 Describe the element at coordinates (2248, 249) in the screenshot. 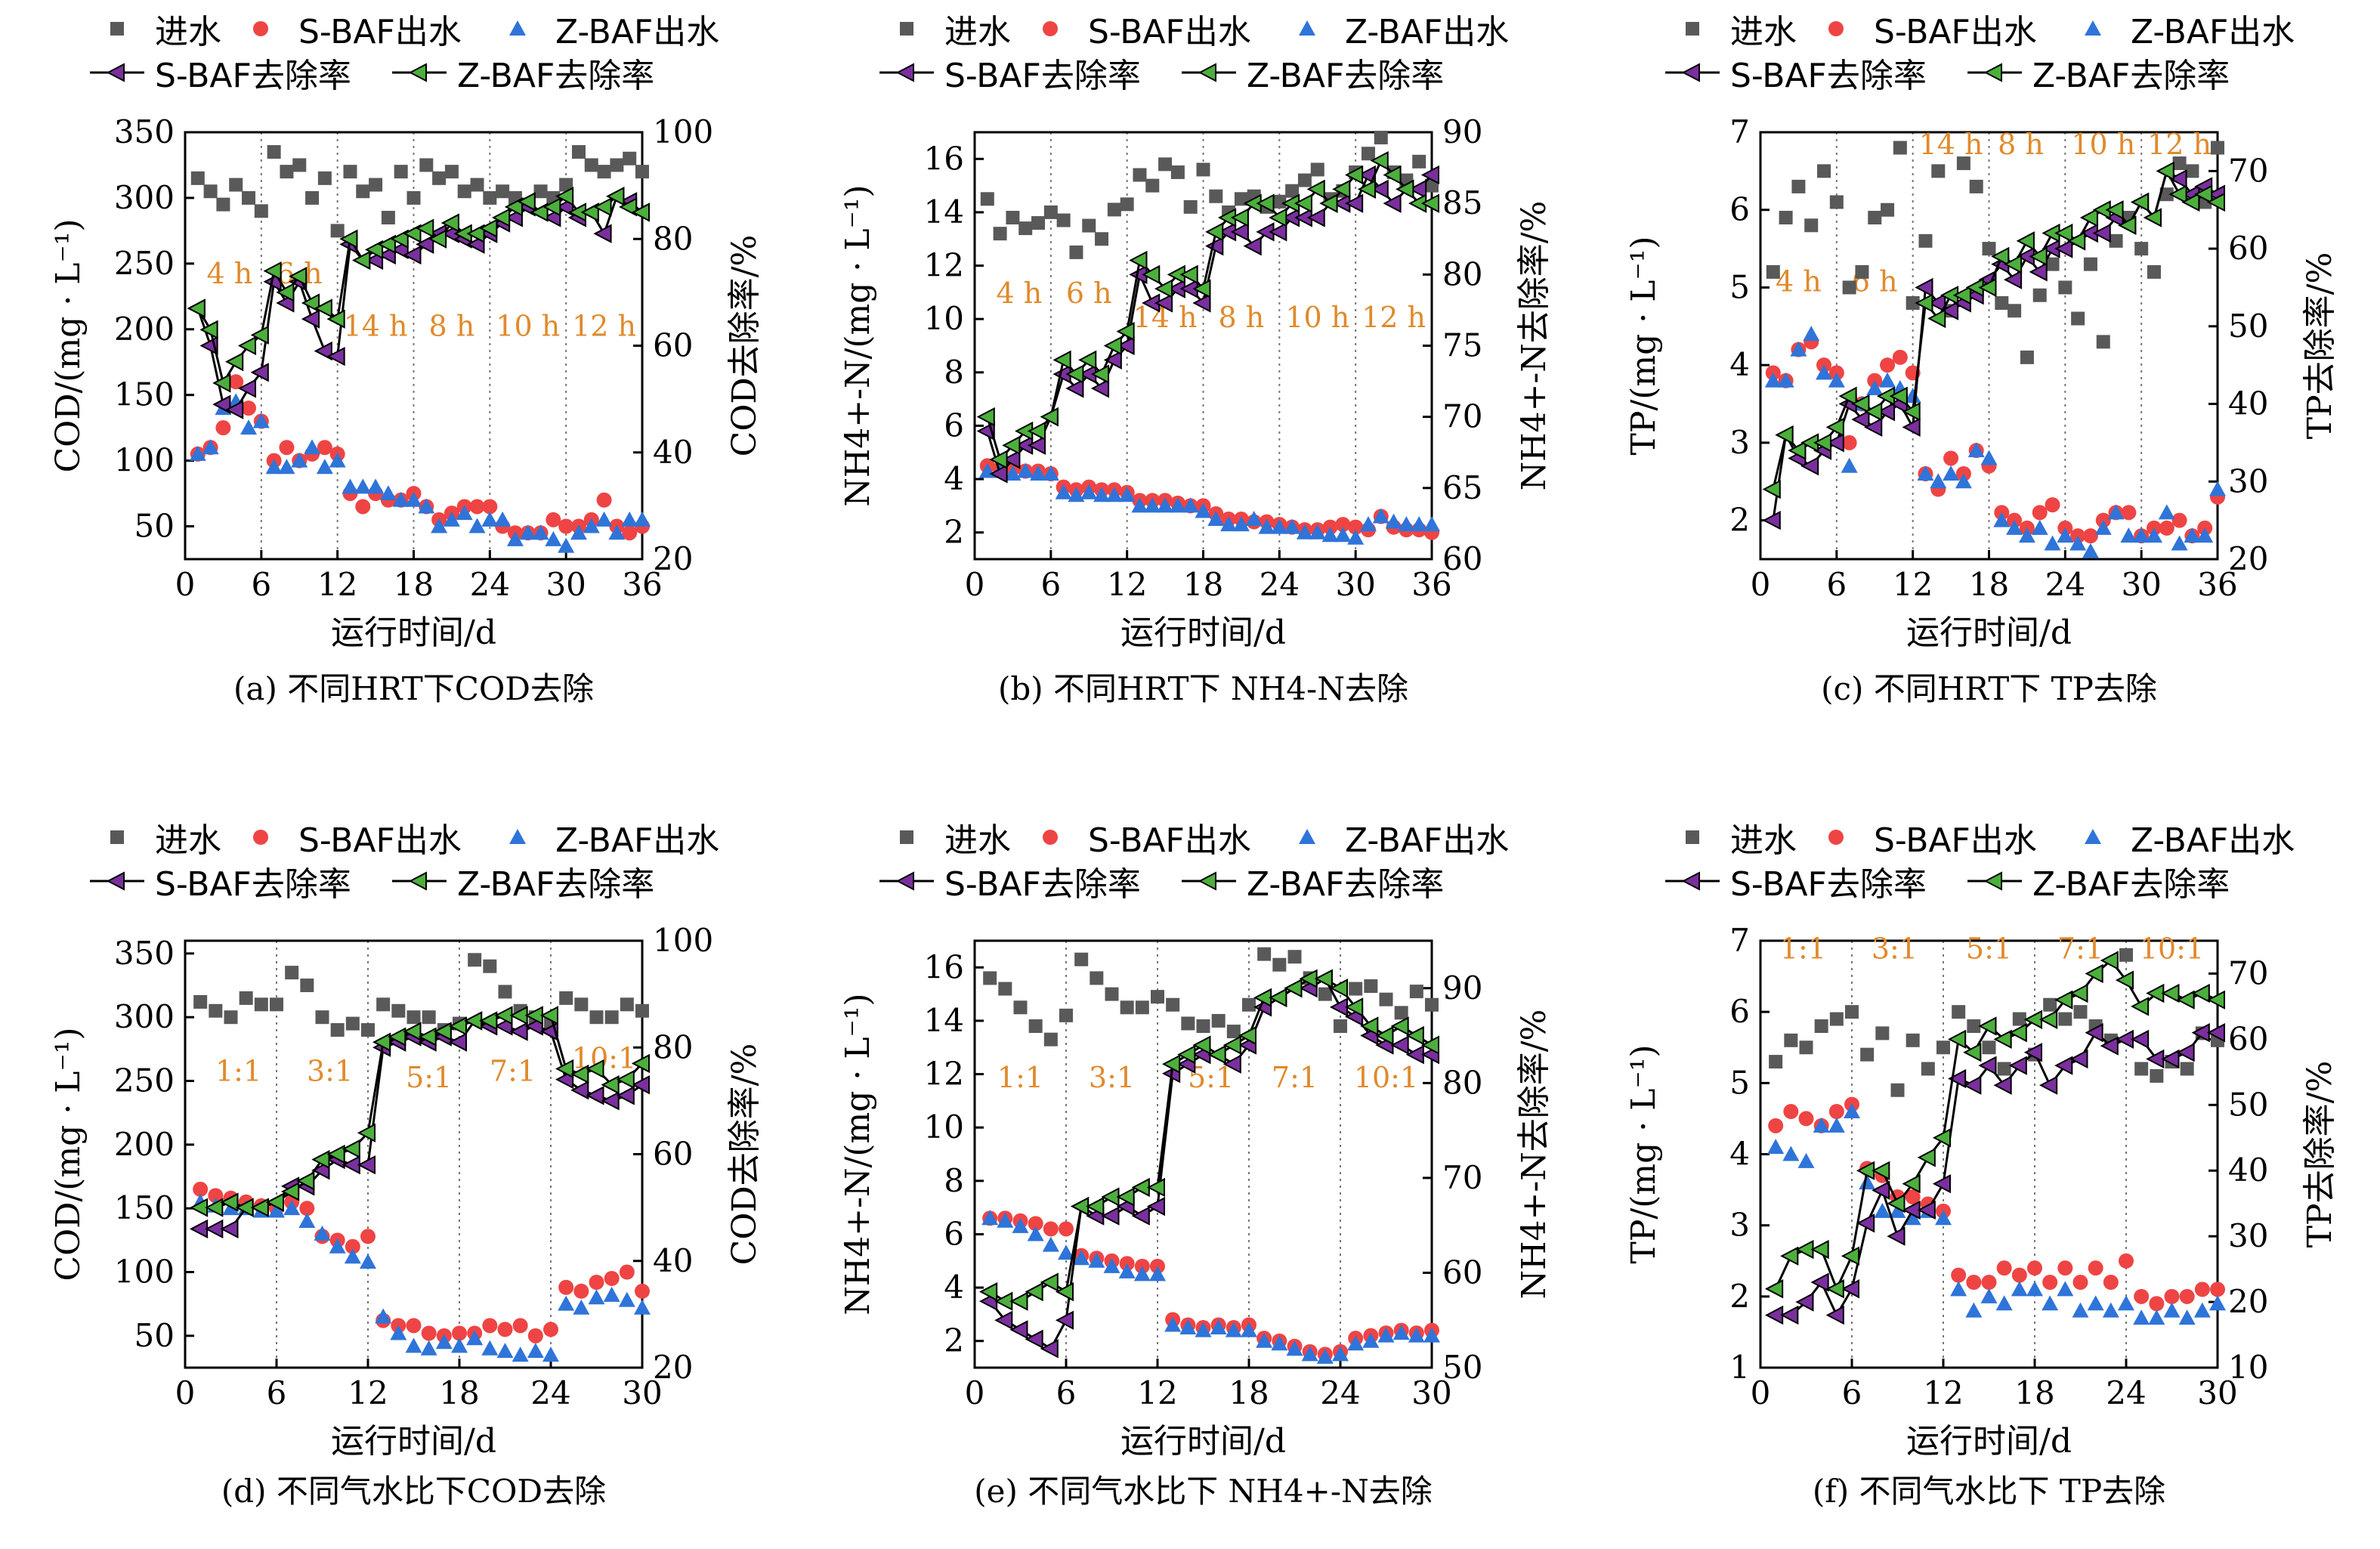

I see `y2-tick-label: 60` at that location.